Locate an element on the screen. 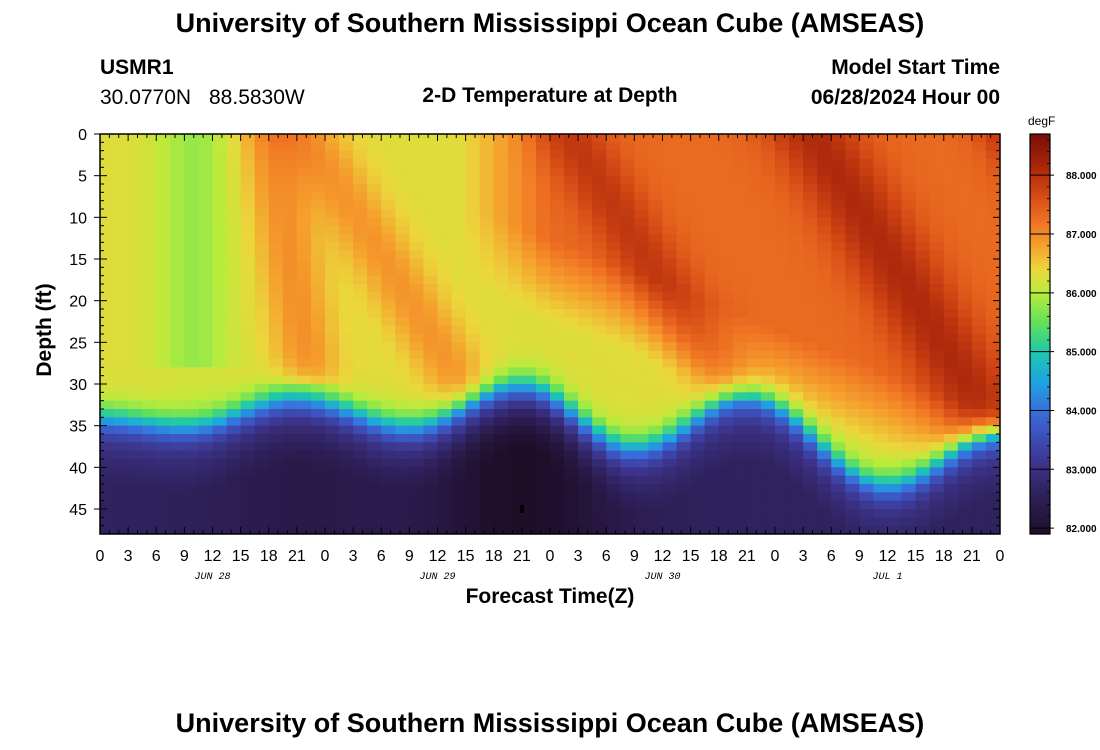  x-date-label: JUN 29 is located at coordinates (437, 577).